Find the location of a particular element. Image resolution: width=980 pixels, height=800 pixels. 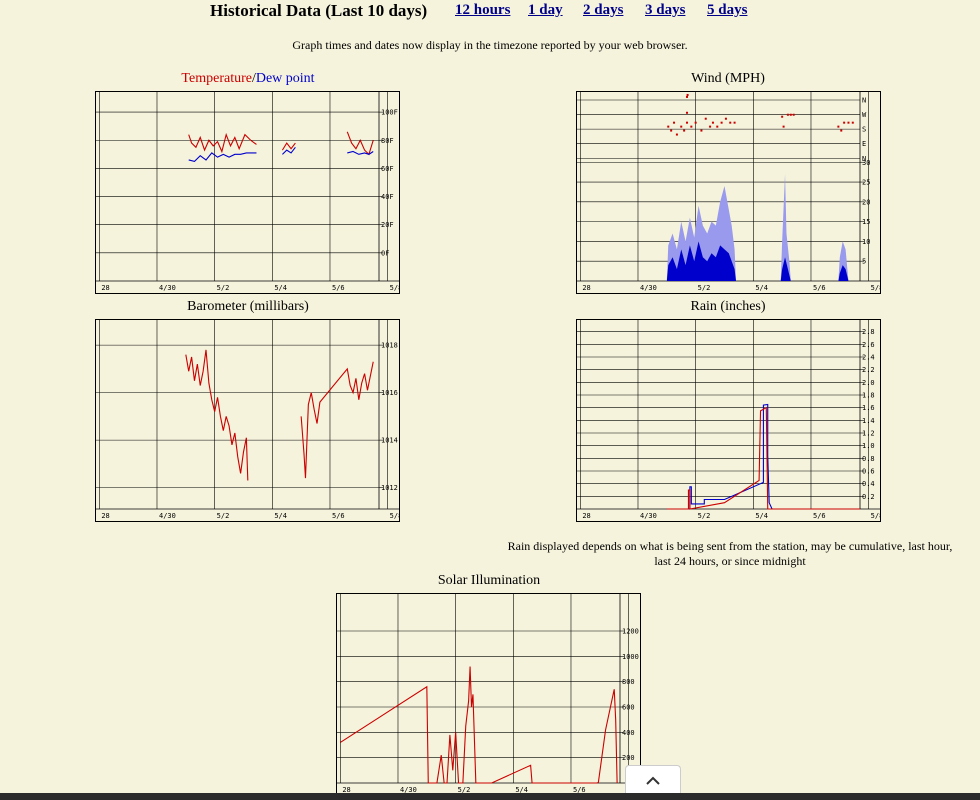

y-tick-label: 5 is located at coordinates (864, 262).